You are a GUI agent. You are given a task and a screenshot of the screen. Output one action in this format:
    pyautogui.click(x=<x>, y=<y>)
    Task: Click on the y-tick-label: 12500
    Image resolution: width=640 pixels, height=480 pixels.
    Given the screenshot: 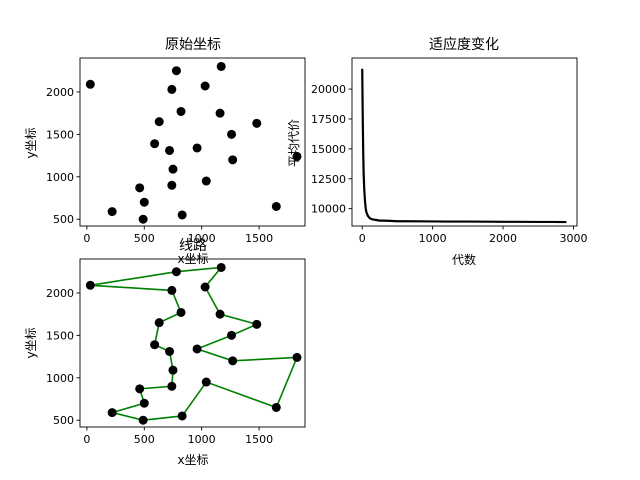 What is the action you would take?
    pyautogui.click(x=328, y=179)
    